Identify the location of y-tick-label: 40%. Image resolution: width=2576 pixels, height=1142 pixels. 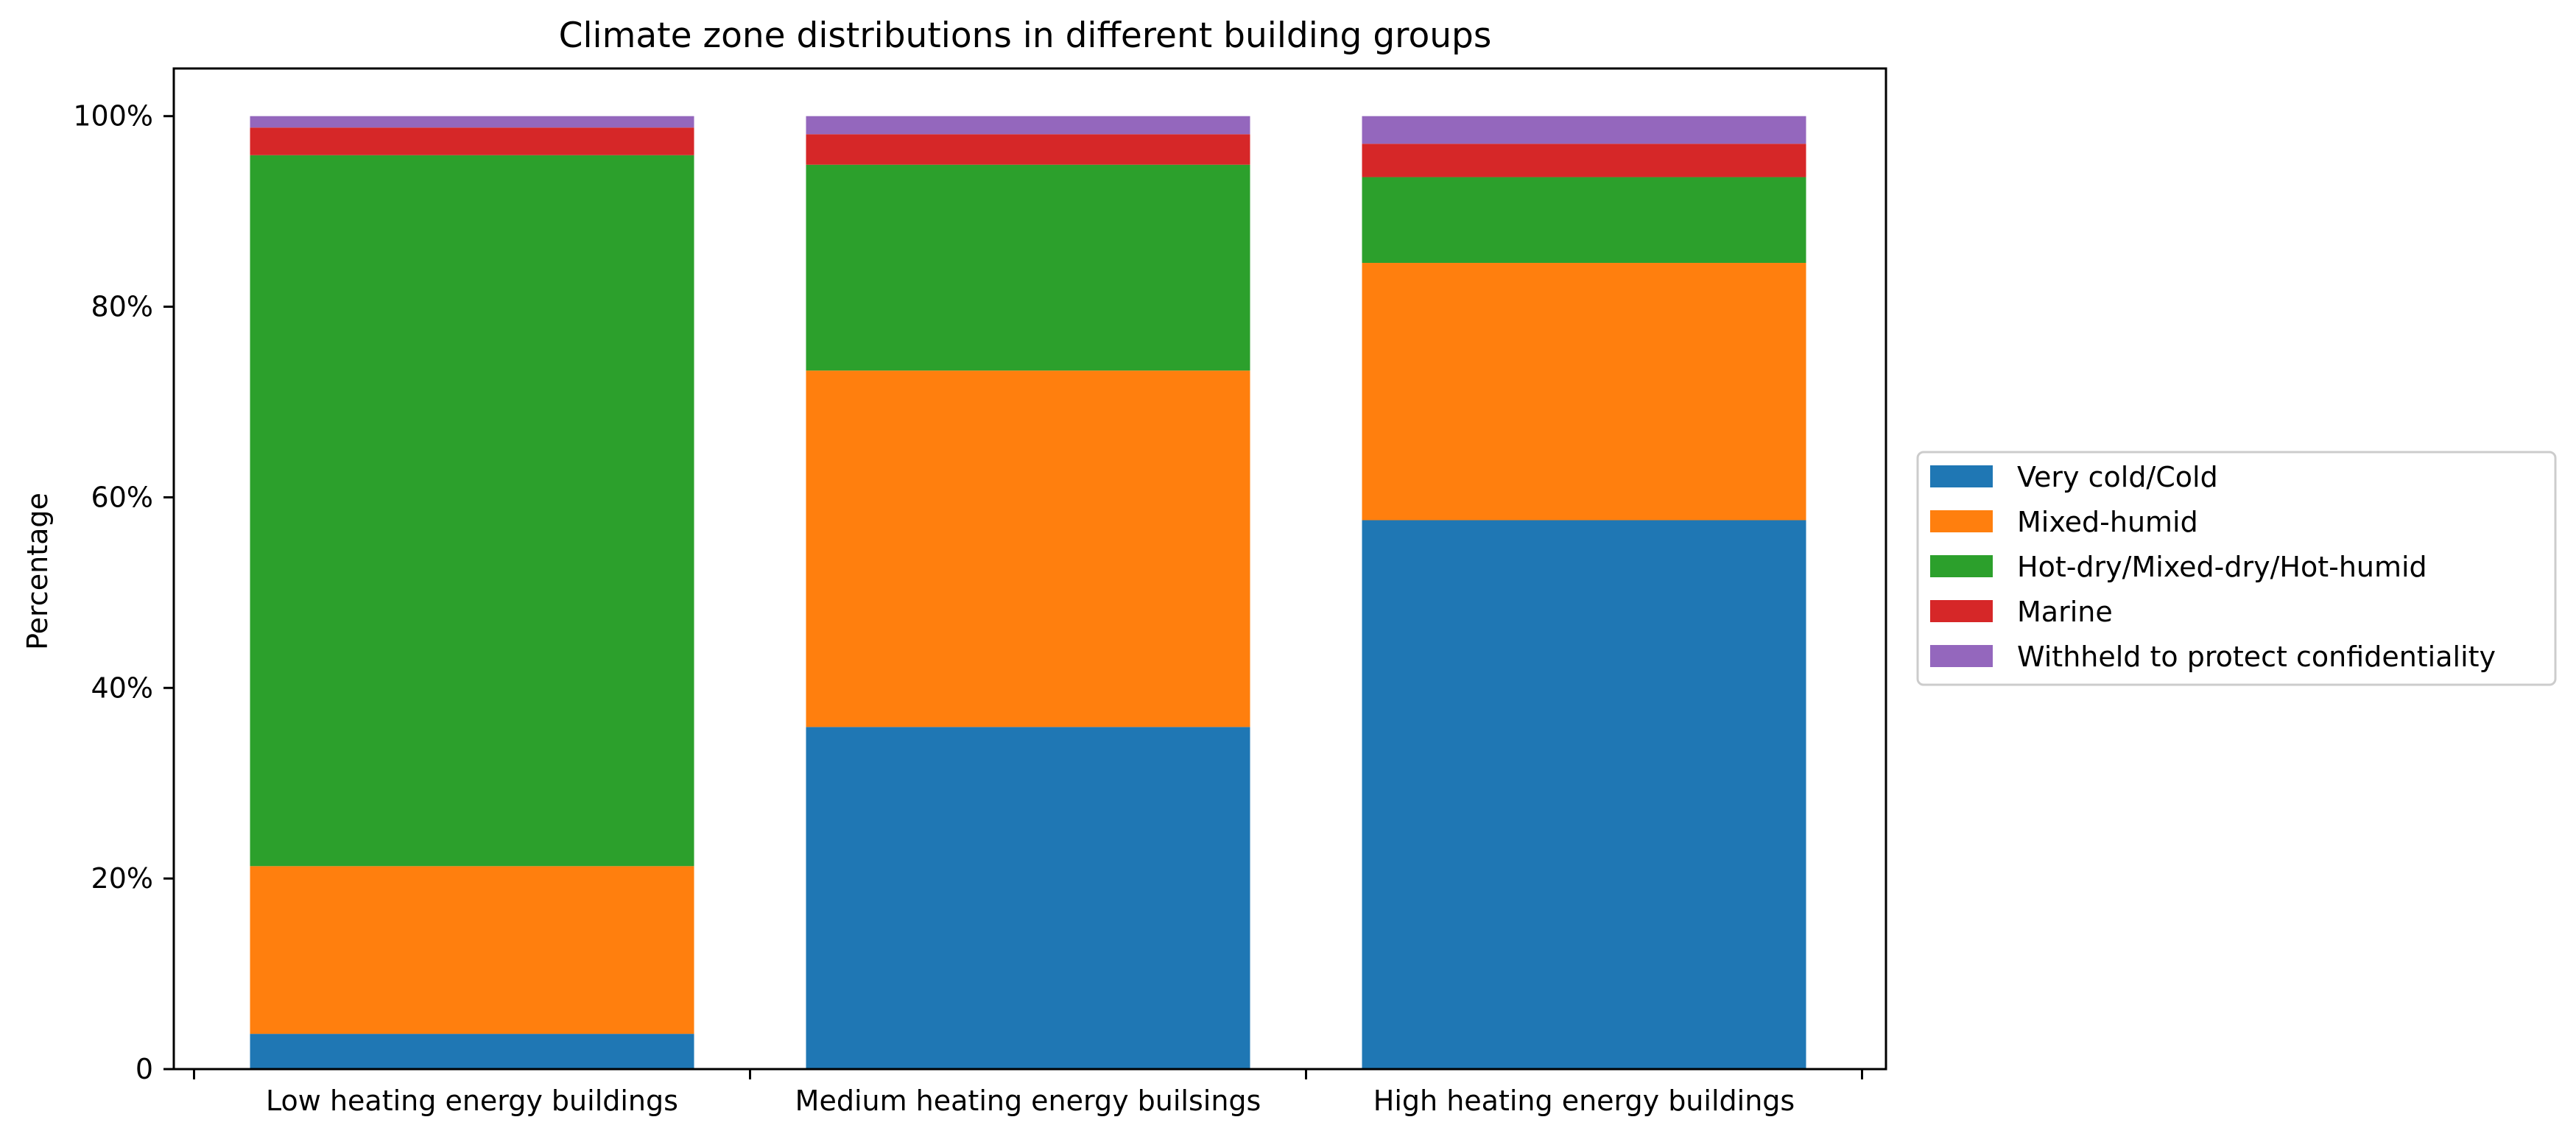
(122, 688).